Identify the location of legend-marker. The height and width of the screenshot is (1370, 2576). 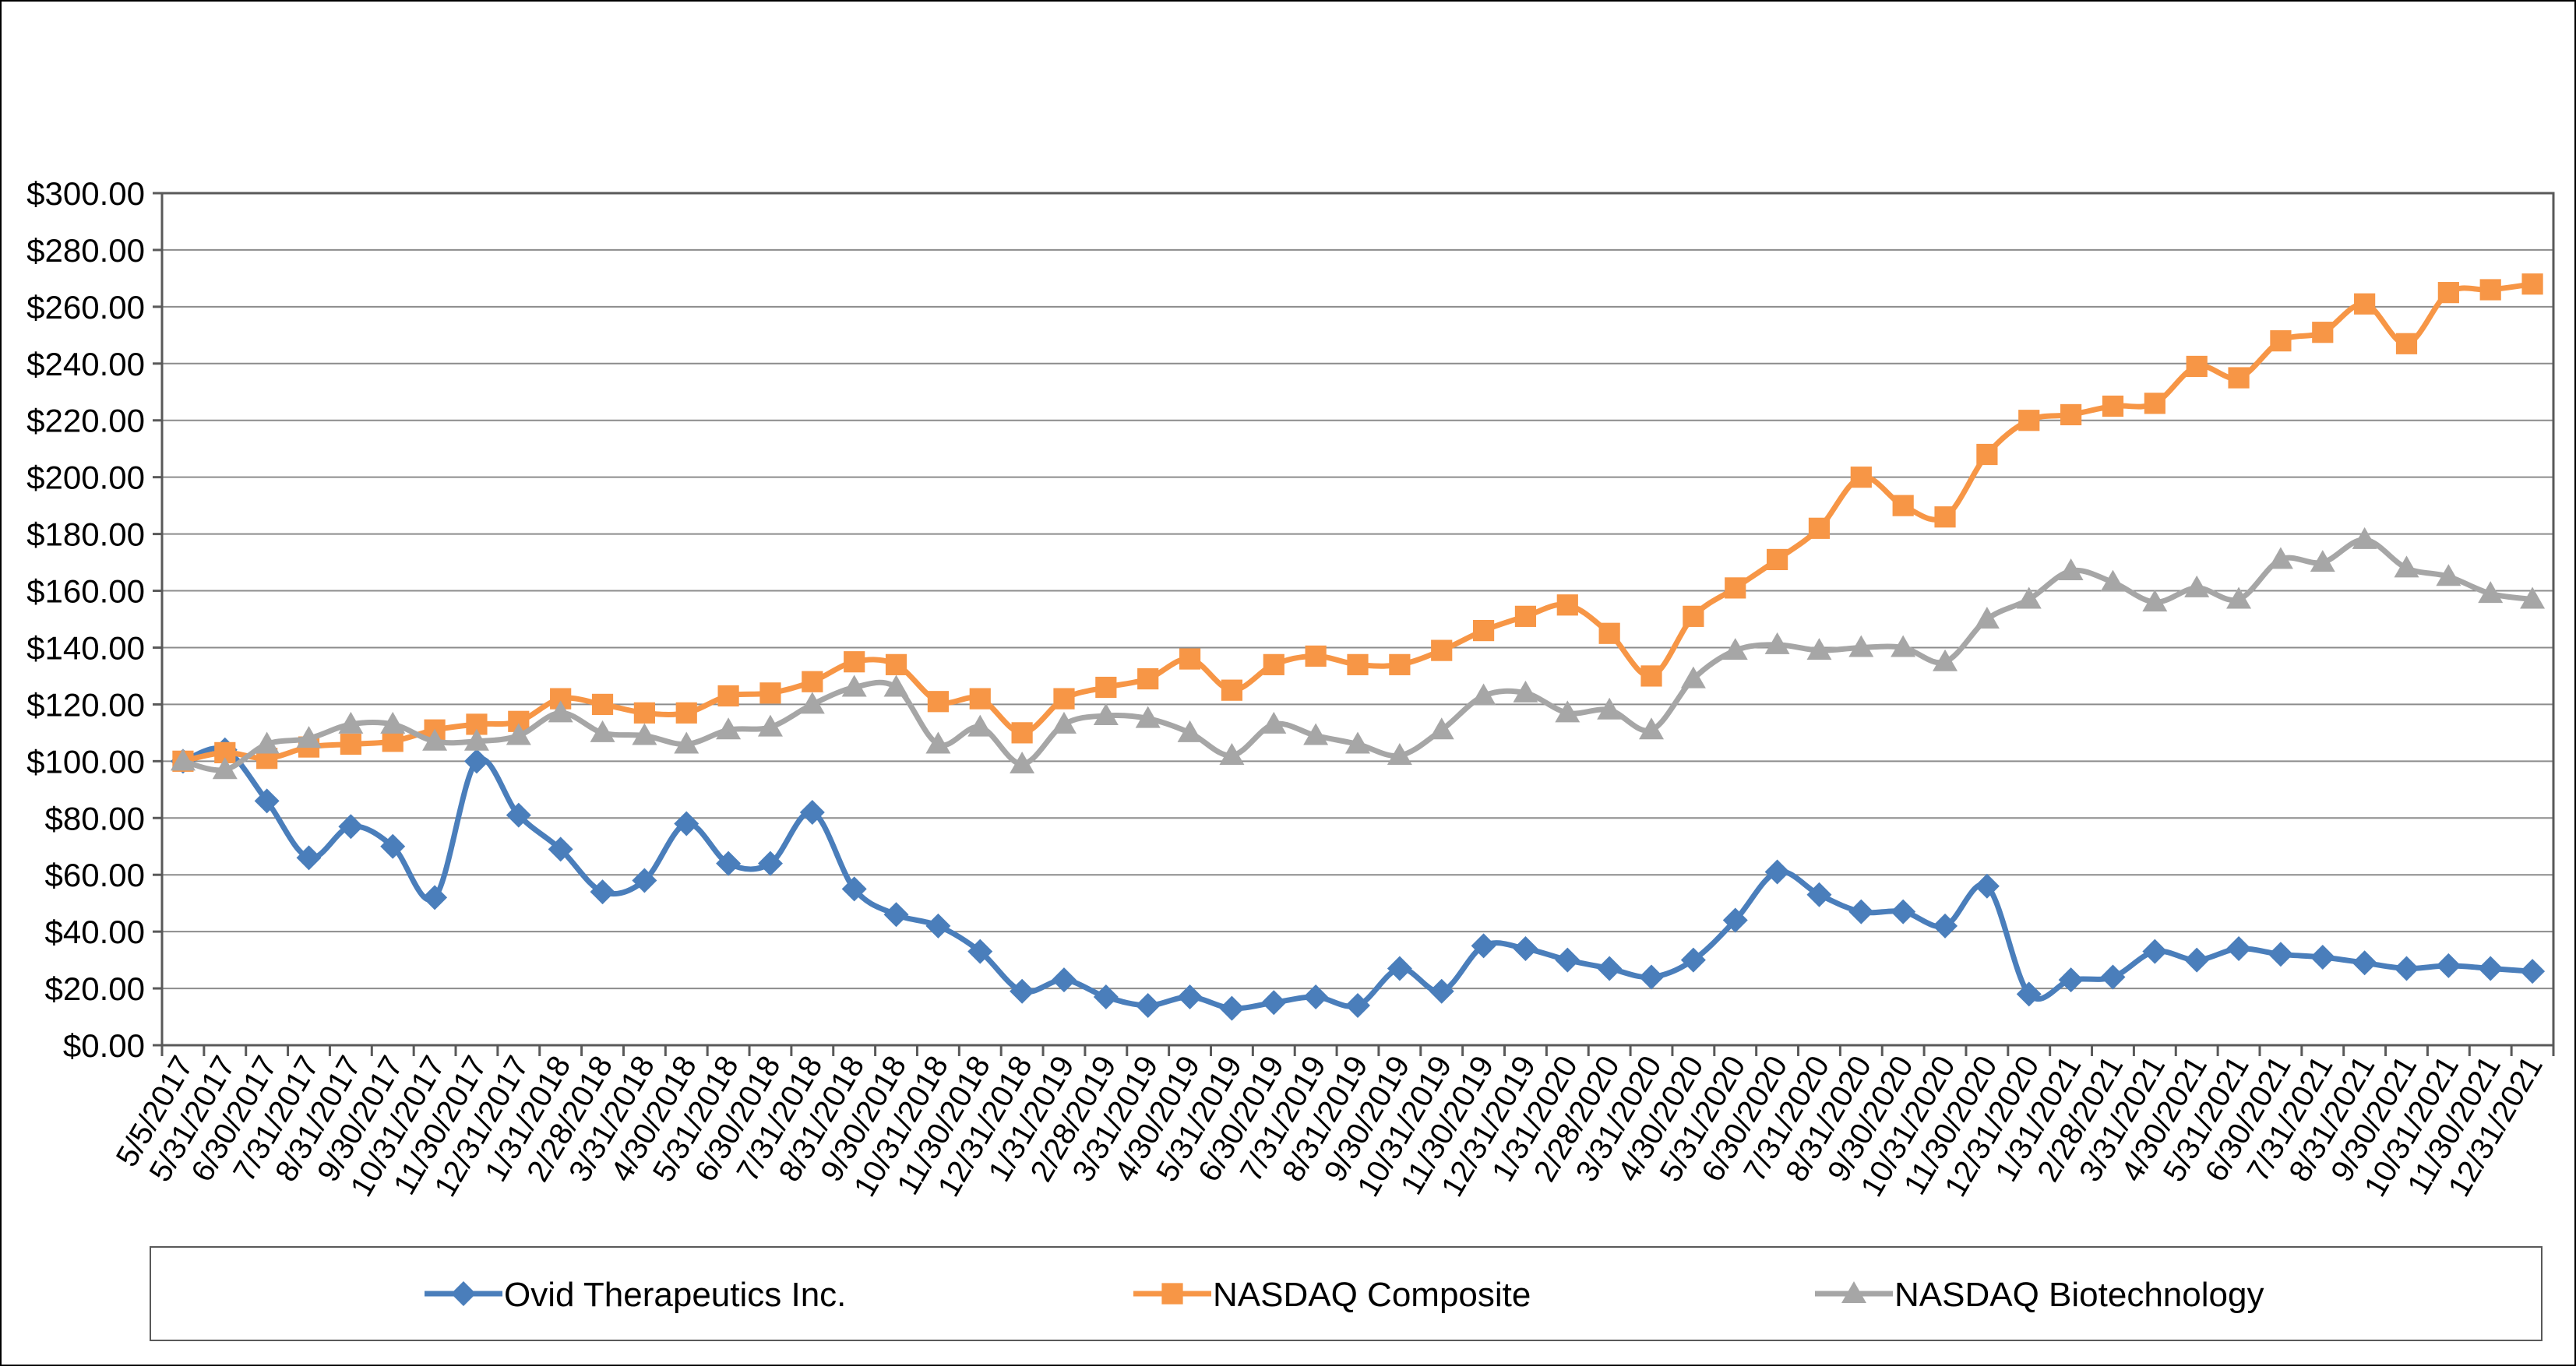
(1853, 1292).